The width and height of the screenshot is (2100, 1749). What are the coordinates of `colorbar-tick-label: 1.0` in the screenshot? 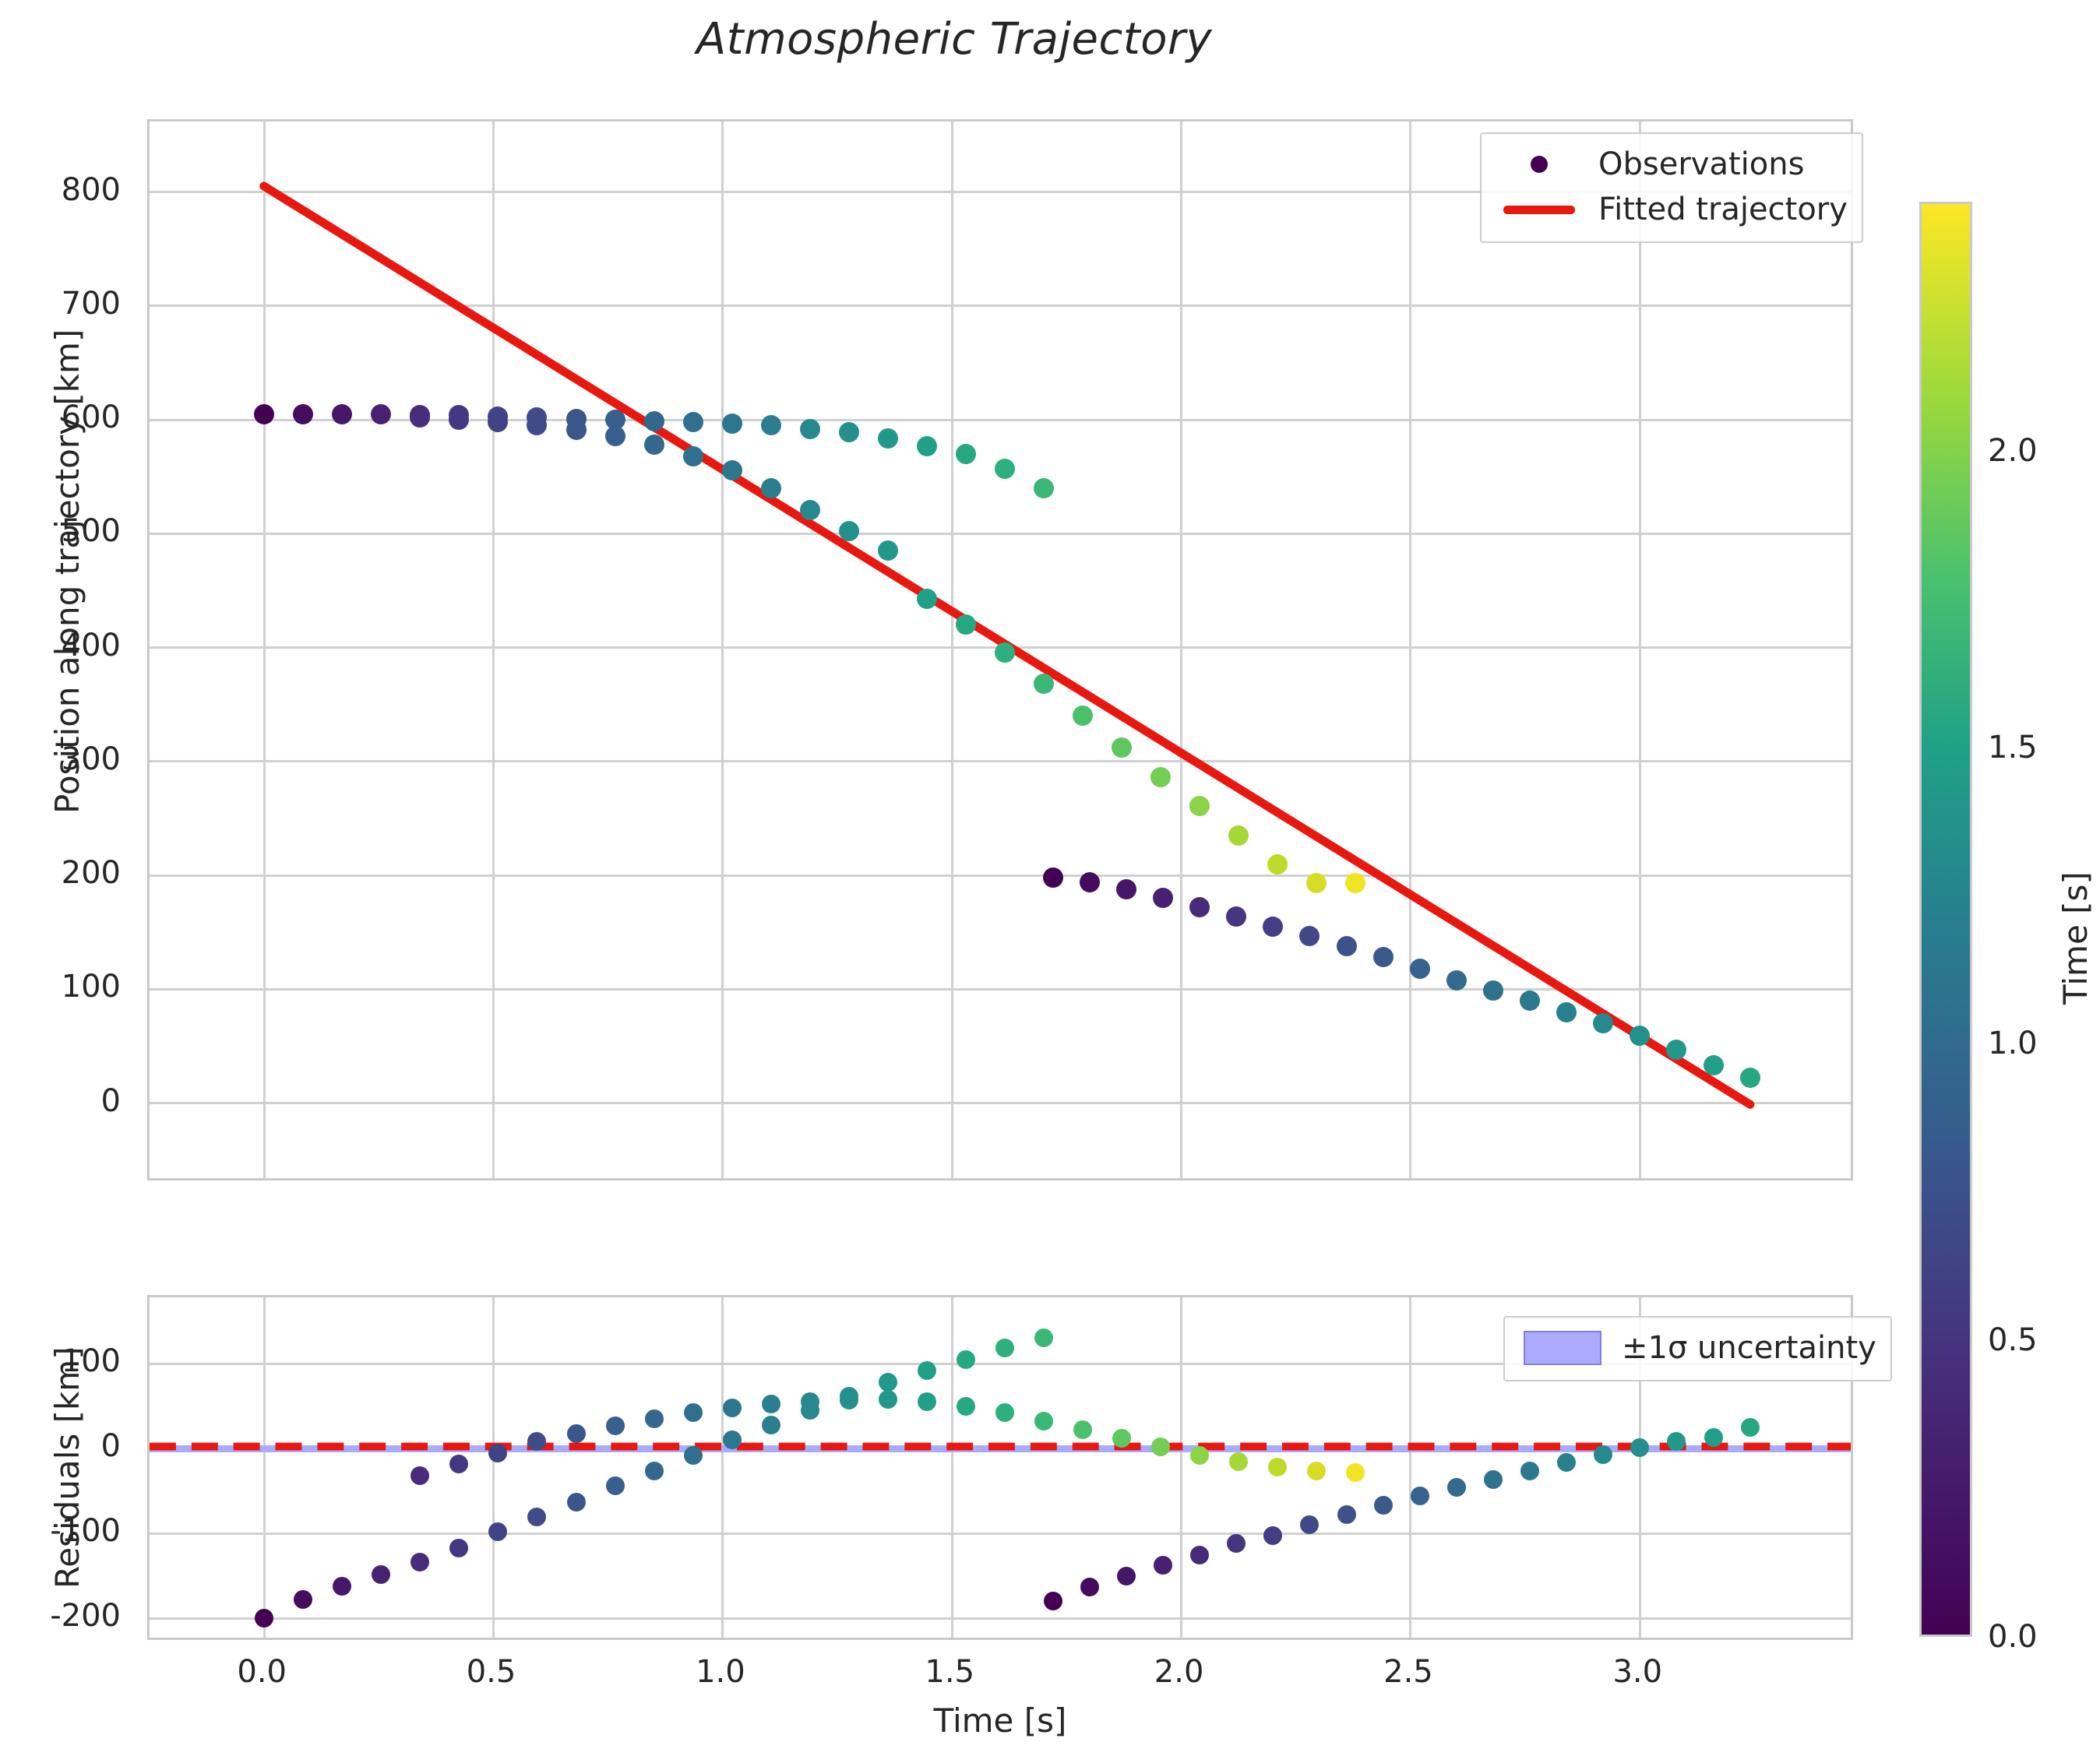 It's located at (2013, 1044).